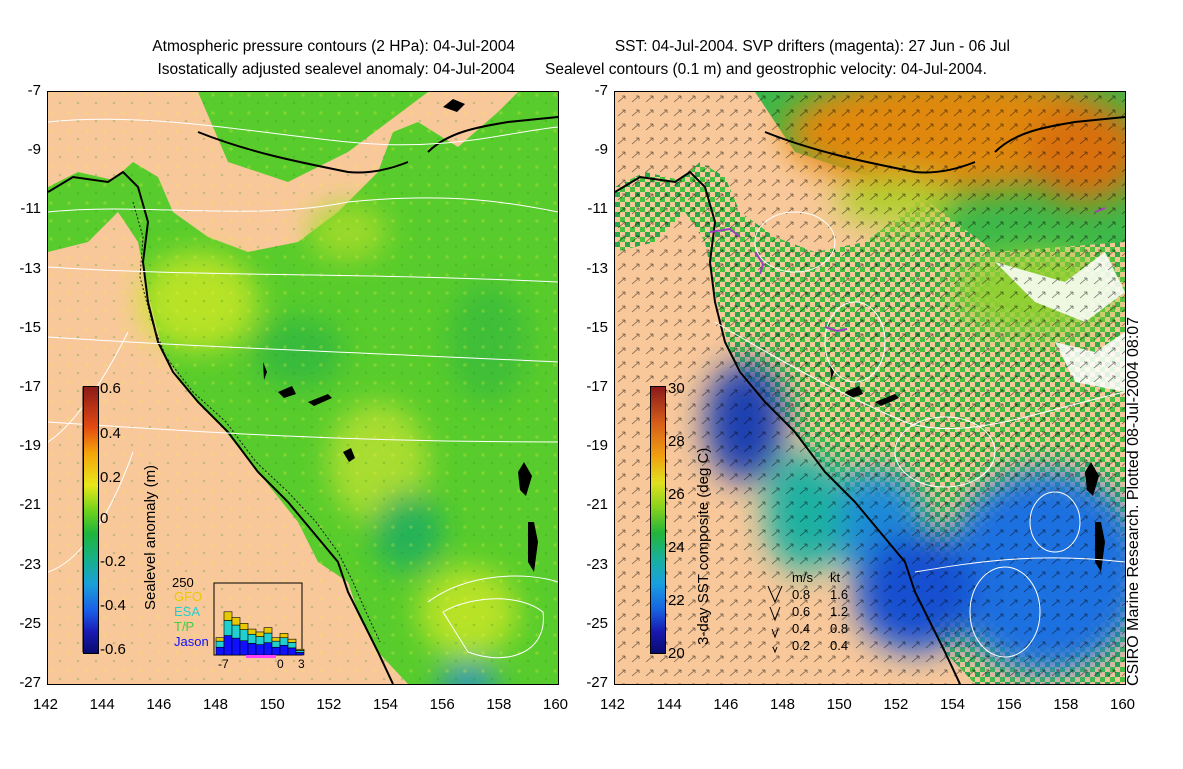 This screenshot has height=769, width=1183. What do you see at coordinates (386, 704) in the screenshot?
I see `left-xtick-6: 154` at bounding box center [386, 704].